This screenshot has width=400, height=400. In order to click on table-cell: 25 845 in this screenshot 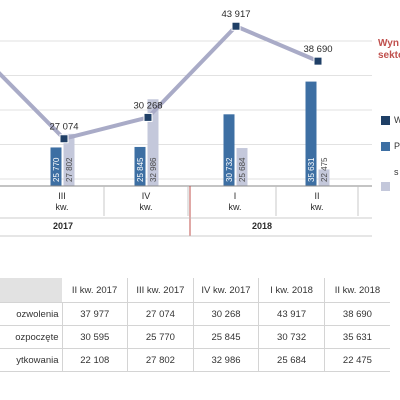, I will do `click(226, 337)`.